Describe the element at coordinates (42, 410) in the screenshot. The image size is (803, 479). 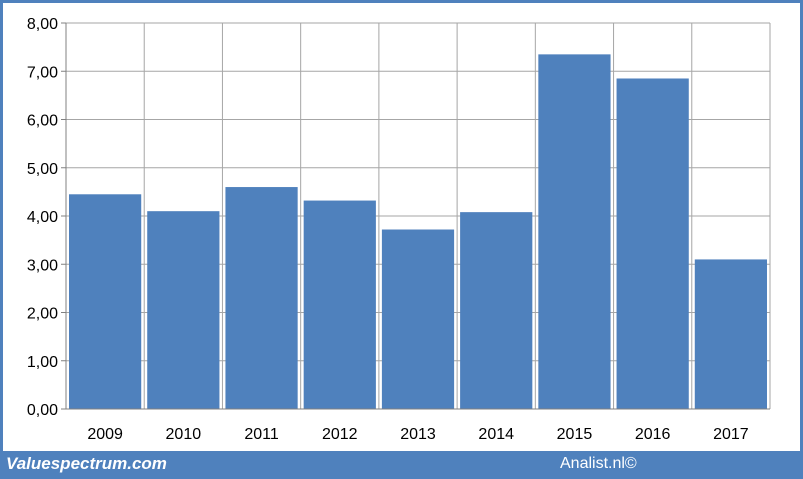
I see `y-tick-label: 0,00` at that location.